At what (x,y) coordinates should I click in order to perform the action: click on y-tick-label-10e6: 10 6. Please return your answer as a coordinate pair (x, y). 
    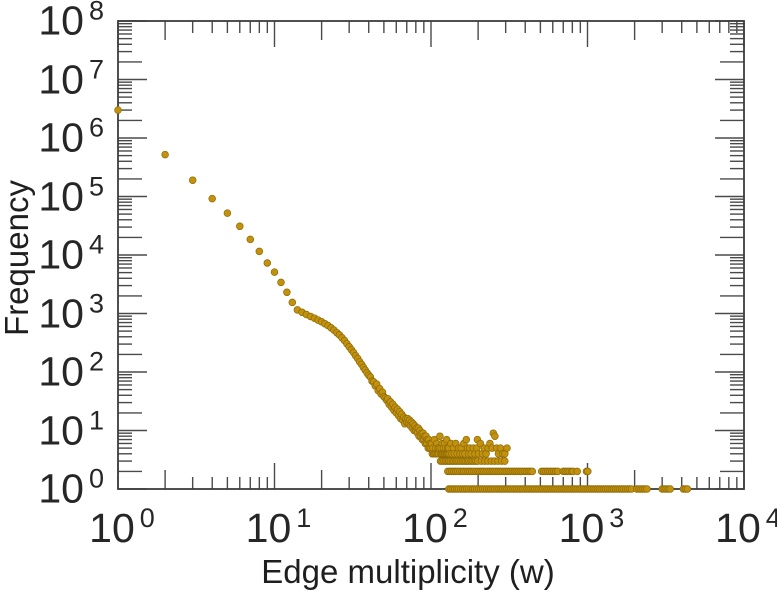
    Looking at the image, I should click on (71, 136).